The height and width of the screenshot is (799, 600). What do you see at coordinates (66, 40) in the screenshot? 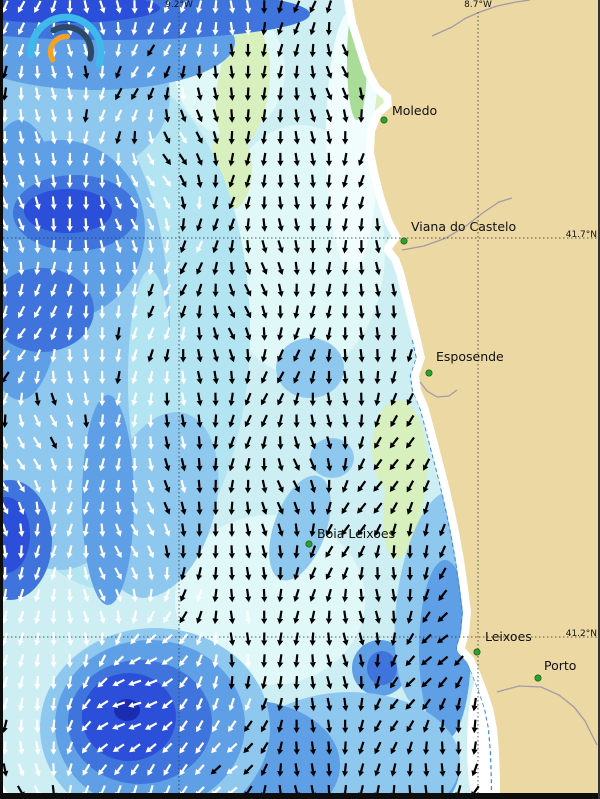
I see `directional-arc-glyph` at bounding box center [66, 40].